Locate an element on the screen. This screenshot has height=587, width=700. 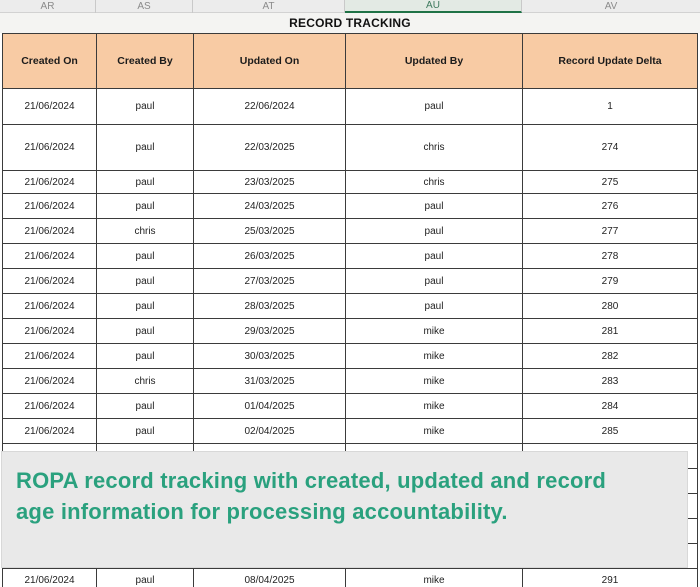
cell-updated-on: 31/03/2025 is located at coordinates (269, 381).